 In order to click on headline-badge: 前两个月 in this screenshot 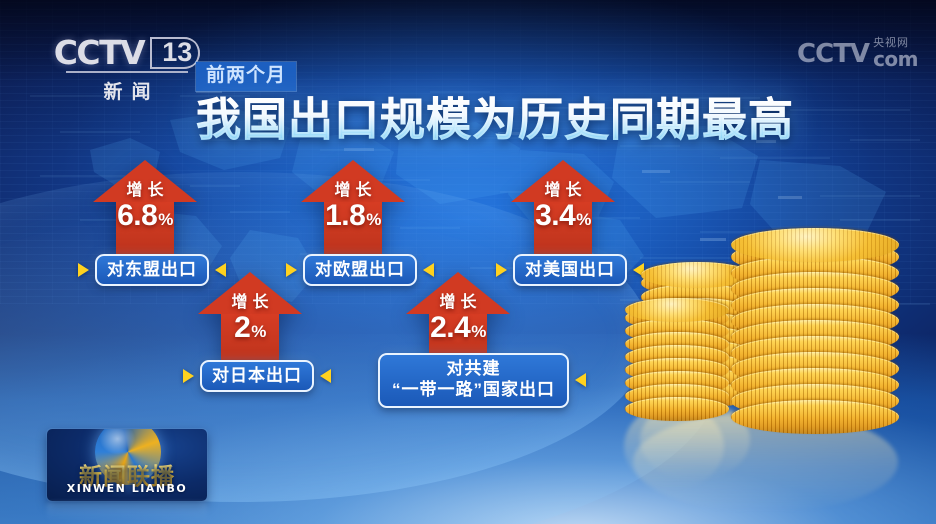, I will do `click(246, 76)`.